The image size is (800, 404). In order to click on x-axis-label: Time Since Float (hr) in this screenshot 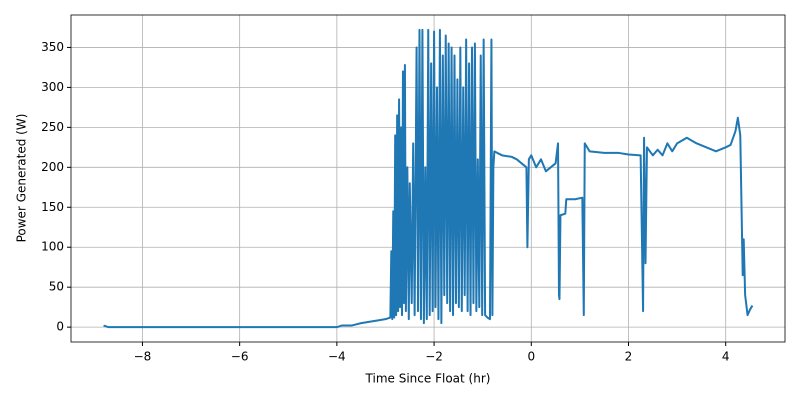, I will do `click(428, 379)`.